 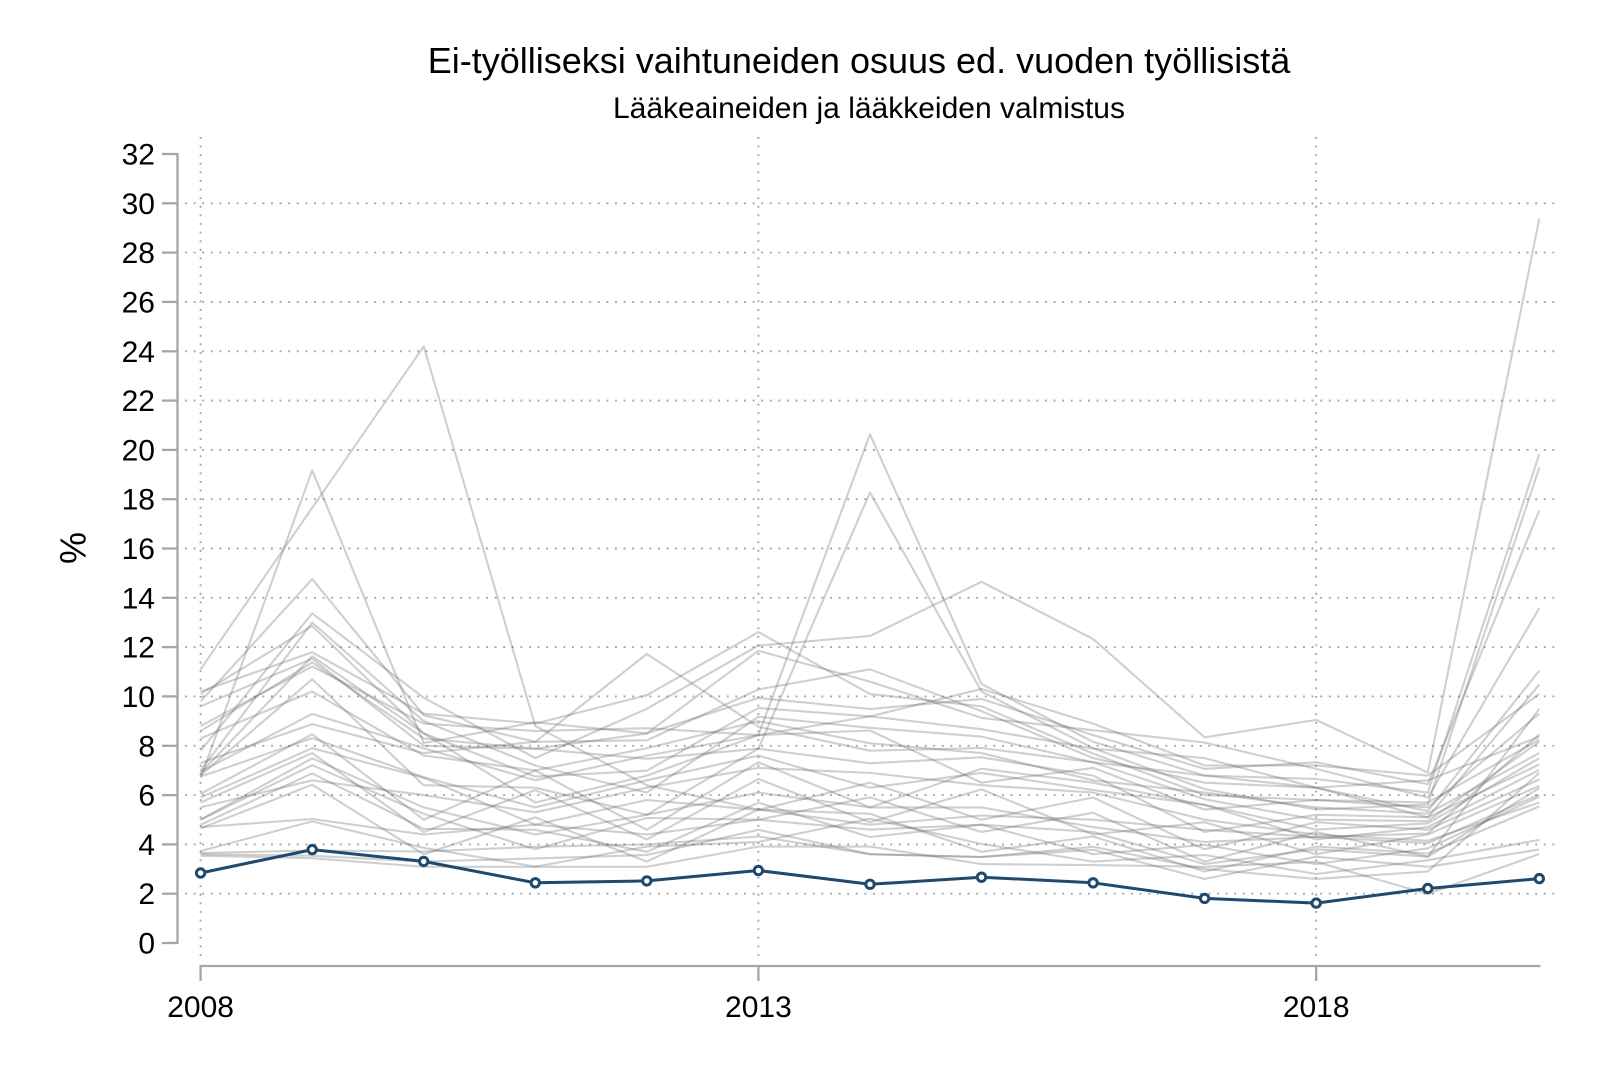 What do you see at coordinates (138, 549) in the screenshot?
I see `svg-text: 16` at bounding box center [138, 549].